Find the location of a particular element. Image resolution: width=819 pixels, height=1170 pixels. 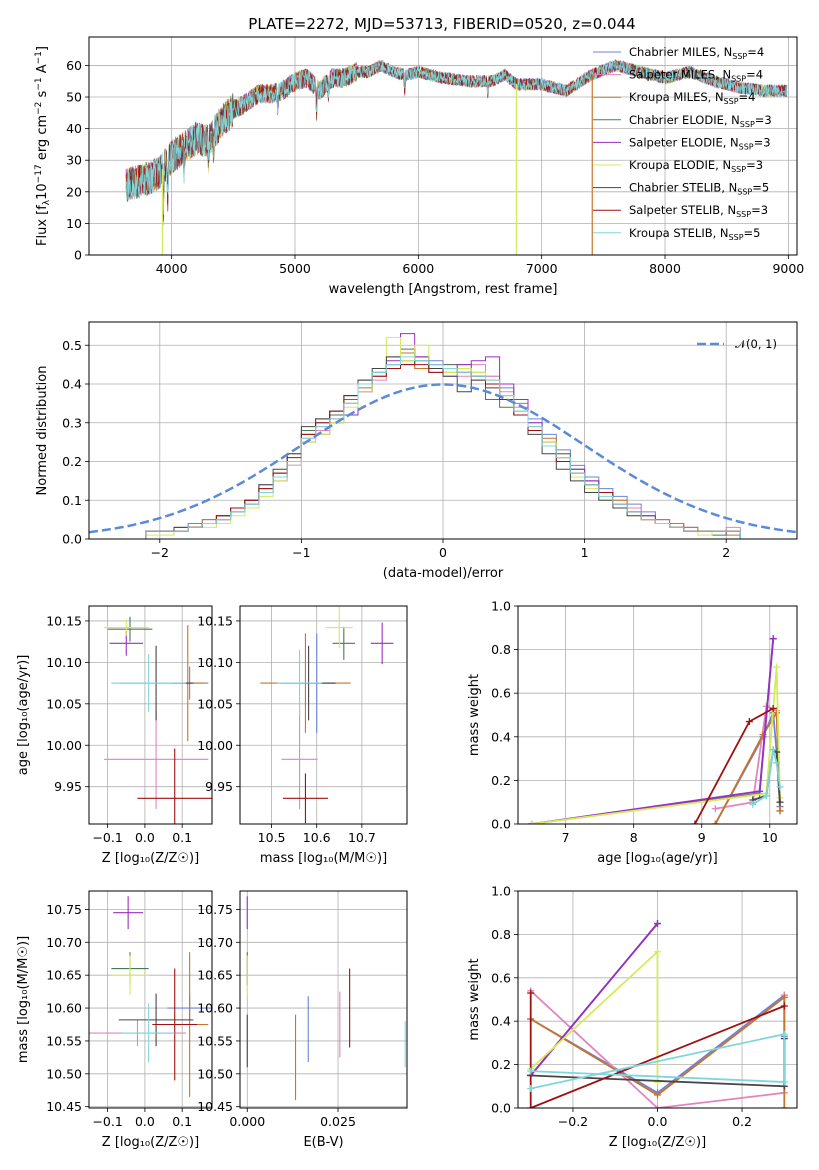

weight_vs_age-ytick-label: 0.0 is located at coordinates (501, 824).